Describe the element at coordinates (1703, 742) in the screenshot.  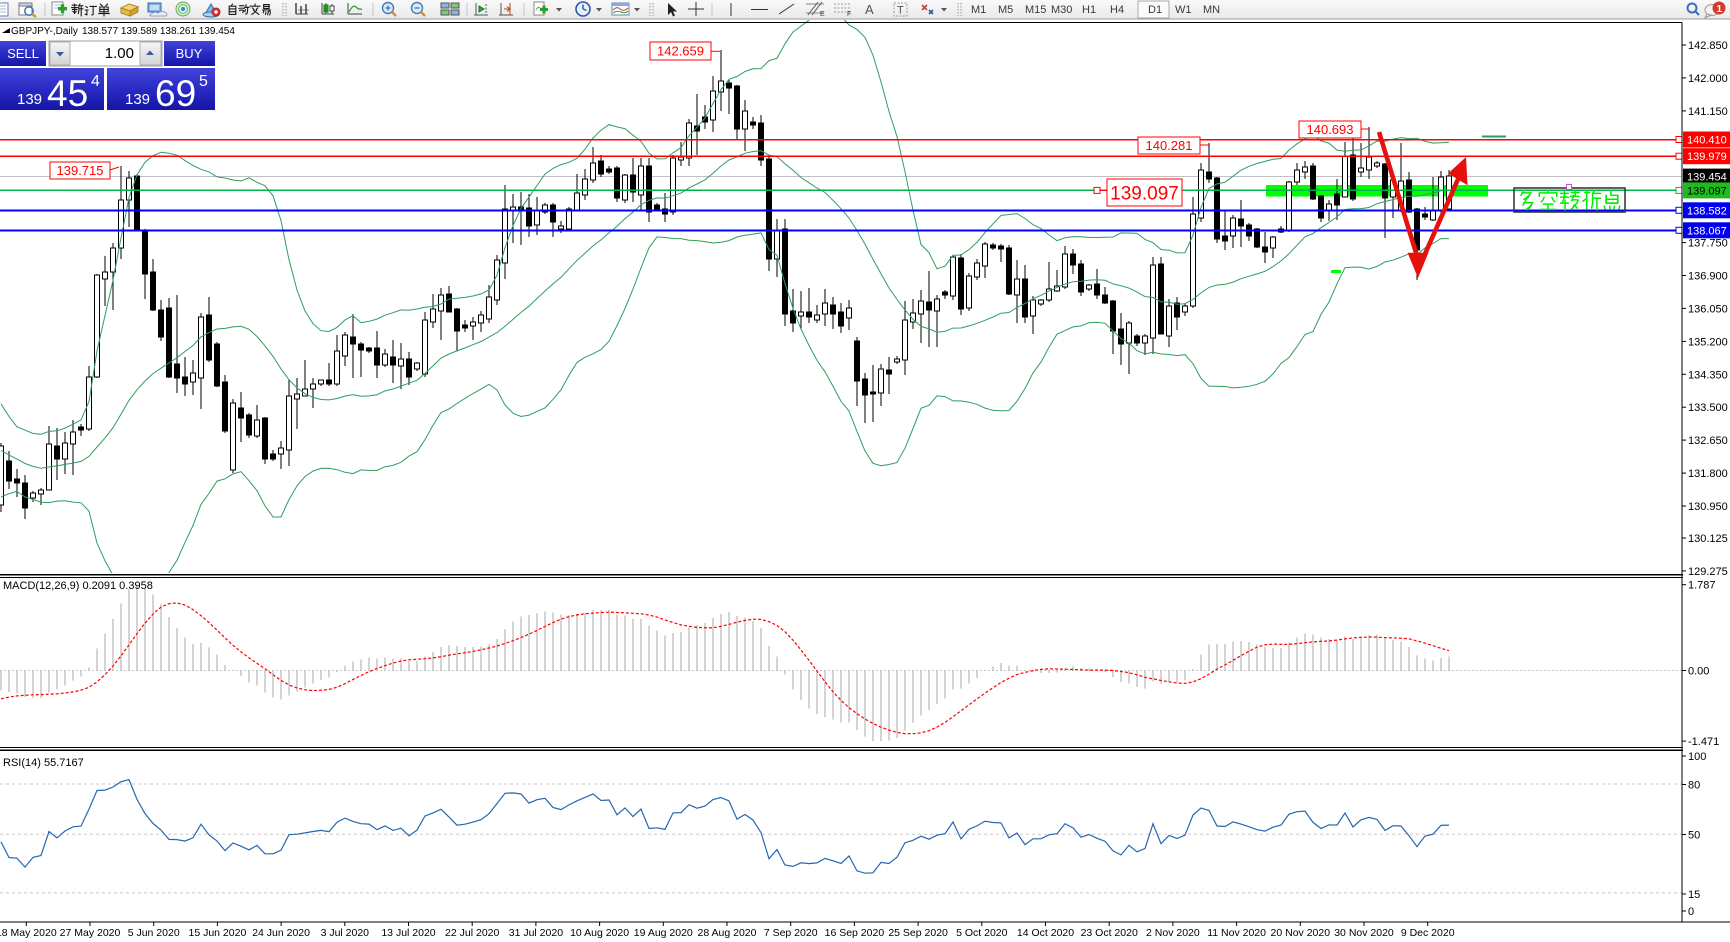
I see `svg-text: -1.471` at that location.